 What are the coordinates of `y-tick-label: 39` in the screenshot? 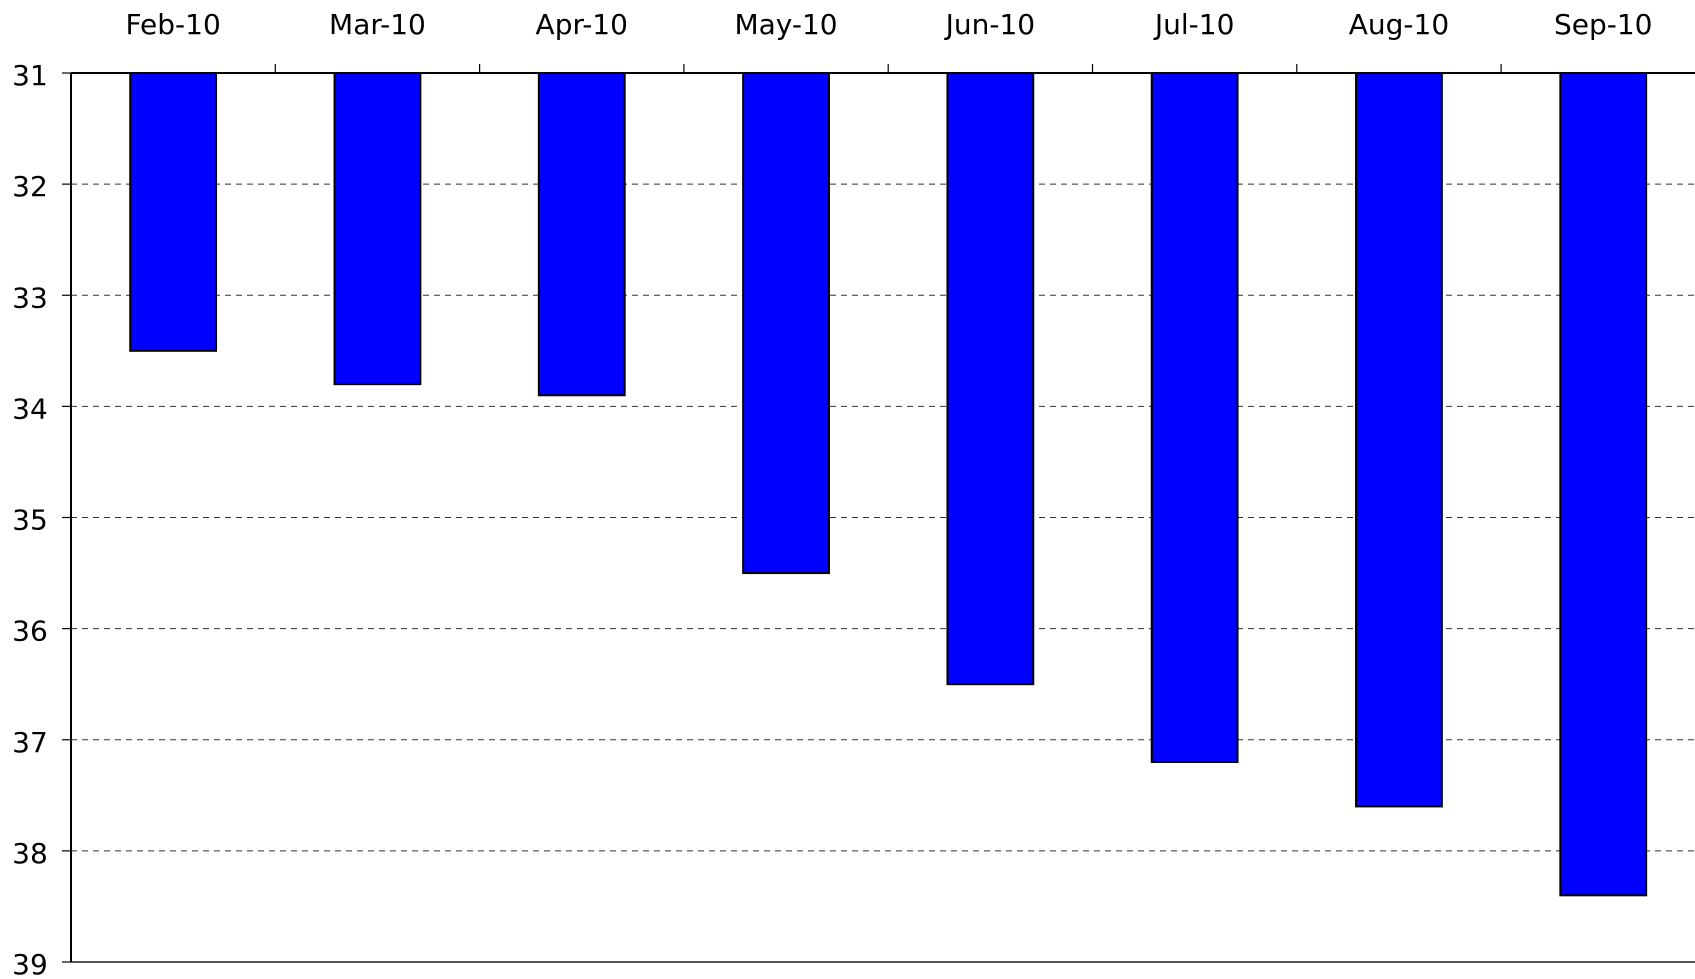 It's located at (30, 963).